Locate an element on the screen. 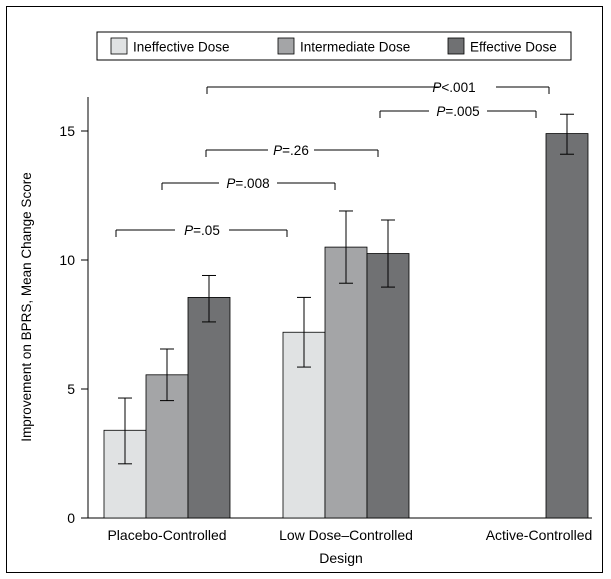 The width and height of the screenshot is (611, 579). p-value-label: P<.001 is located at coordinates (453, 87).